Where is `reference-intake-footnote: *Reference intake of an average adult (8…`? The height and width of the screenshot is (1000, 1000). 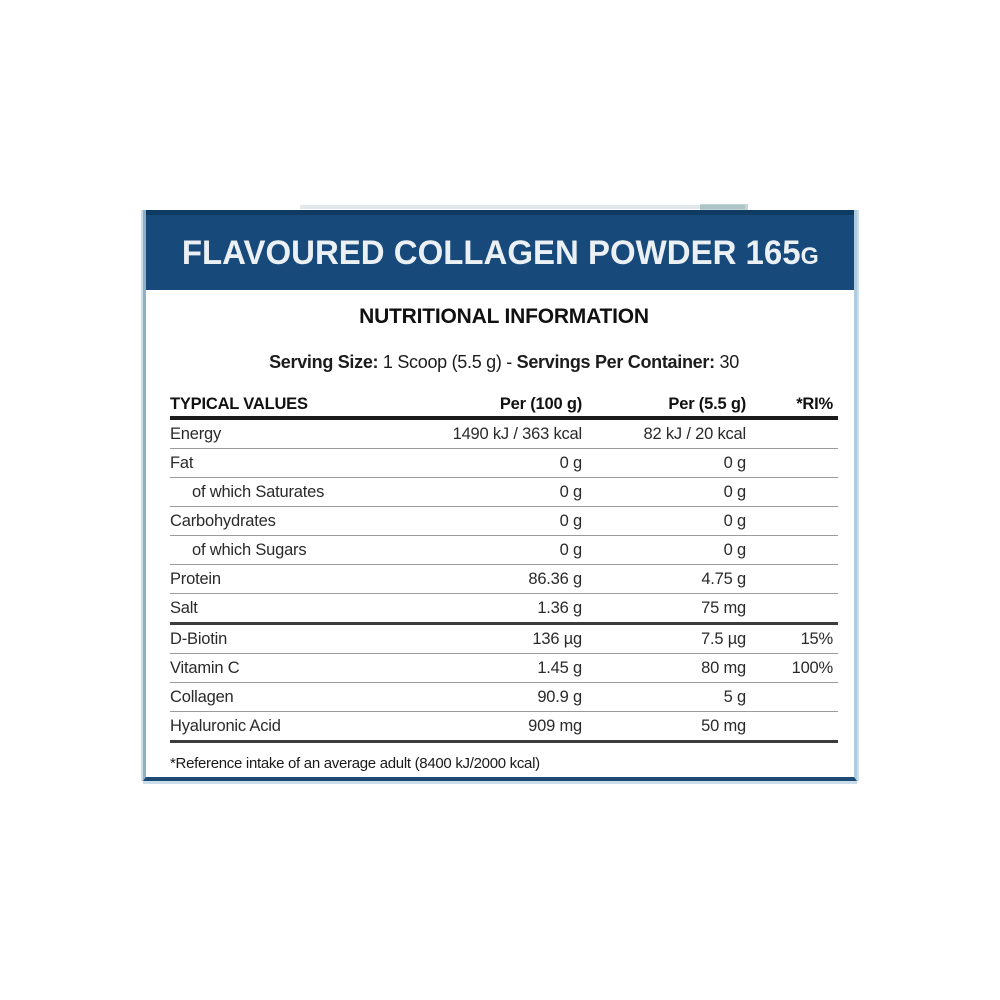 reference-intake-footnote: *Reference intake of an average adult (8… is located at coordinates (355, 763).